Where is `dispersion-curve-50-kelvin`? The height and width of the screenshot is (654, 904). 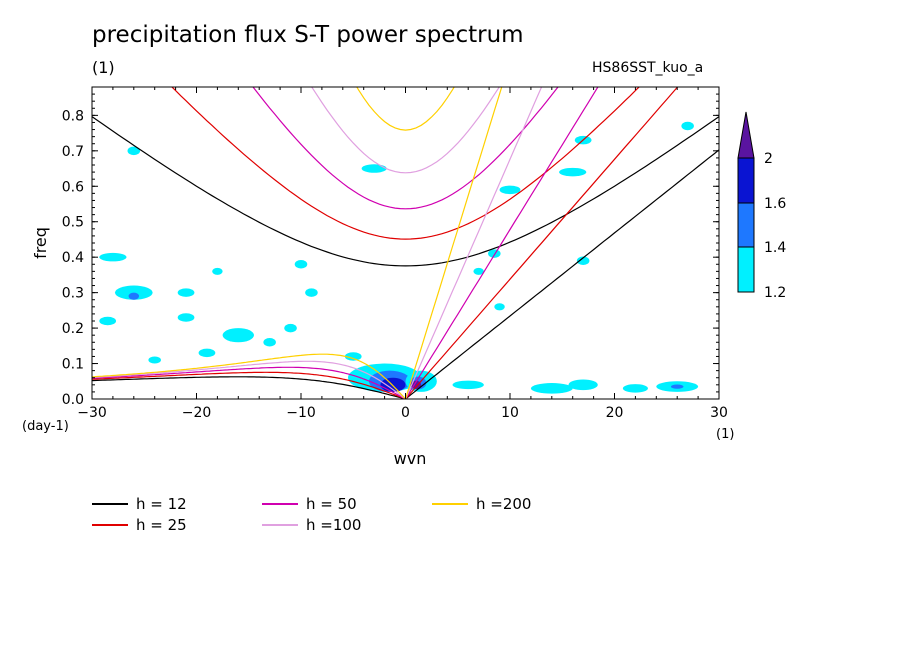
dispersion-curve-50-kelvin is located at coordinates (501, 243).